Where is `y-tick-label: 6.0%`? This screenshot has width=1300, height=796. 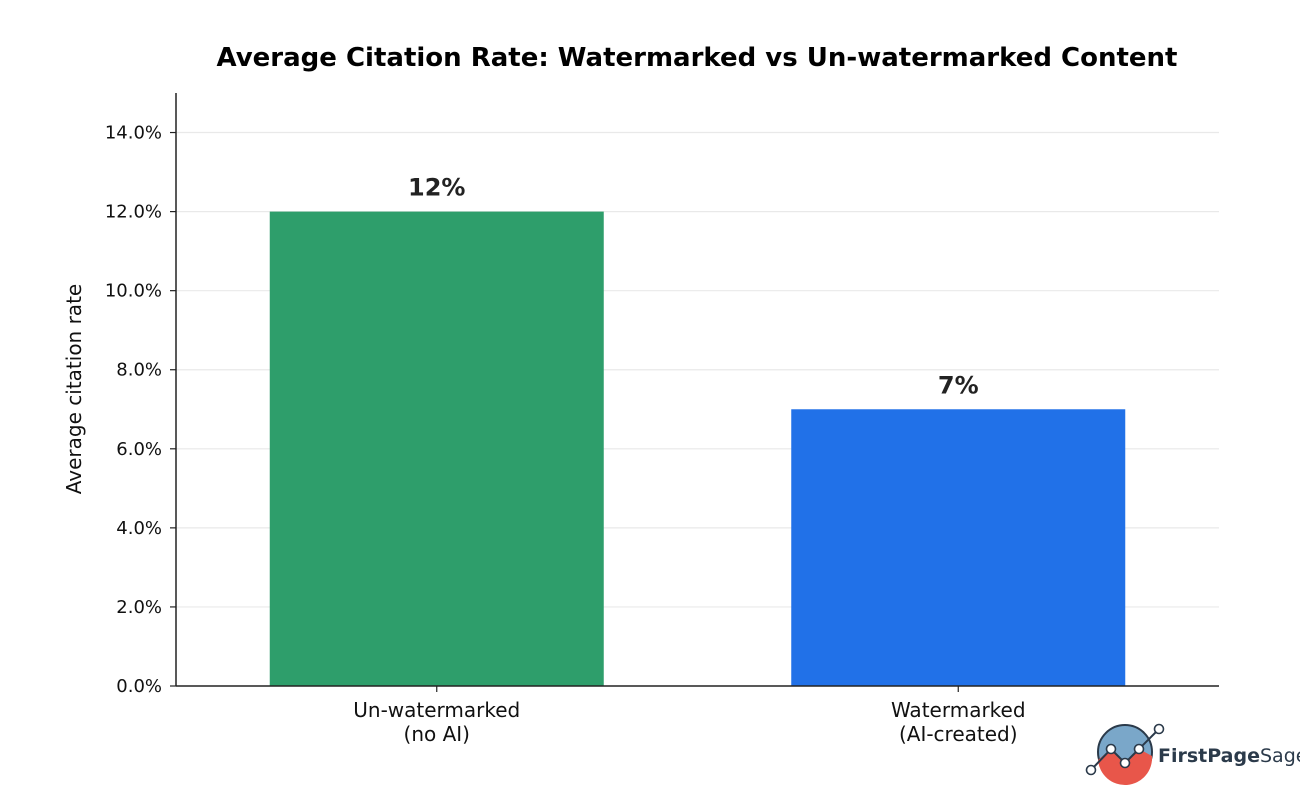 y-tick-label: 6.0% is located at coordinates (139, 449).